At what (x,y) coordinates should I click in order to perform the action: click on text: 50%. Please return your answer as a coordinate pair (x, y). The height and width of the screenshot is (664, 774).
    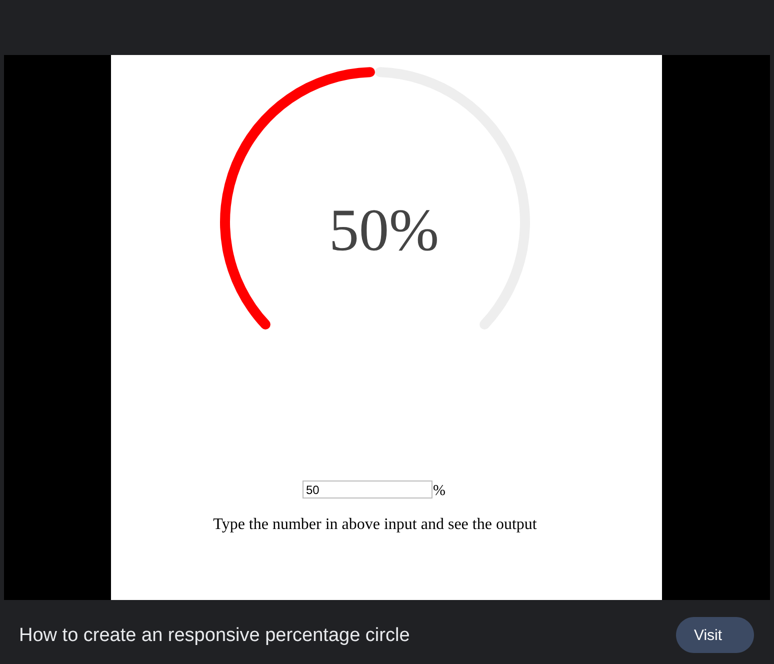
    Looking at the image, I should click on (384, 230).